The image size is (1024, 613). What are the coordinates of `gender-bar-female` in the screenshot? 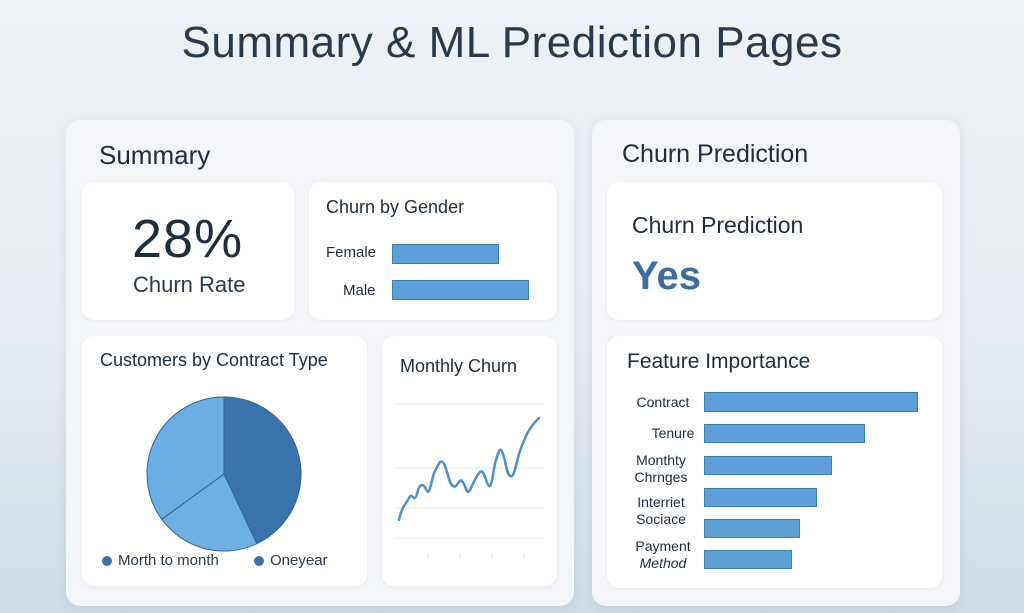 It's located at (445, 254).